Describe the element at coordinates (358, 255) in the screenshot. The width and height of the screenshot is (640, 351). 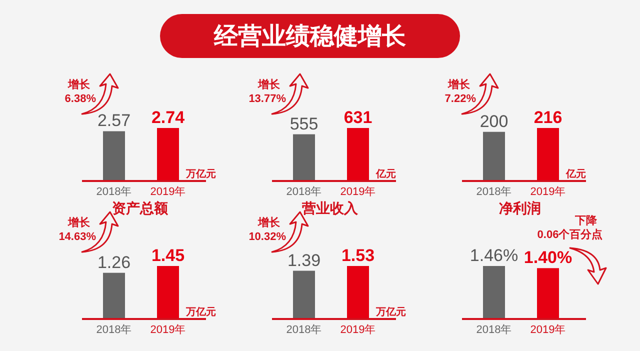
I see `data-label: 1.53` at that location.